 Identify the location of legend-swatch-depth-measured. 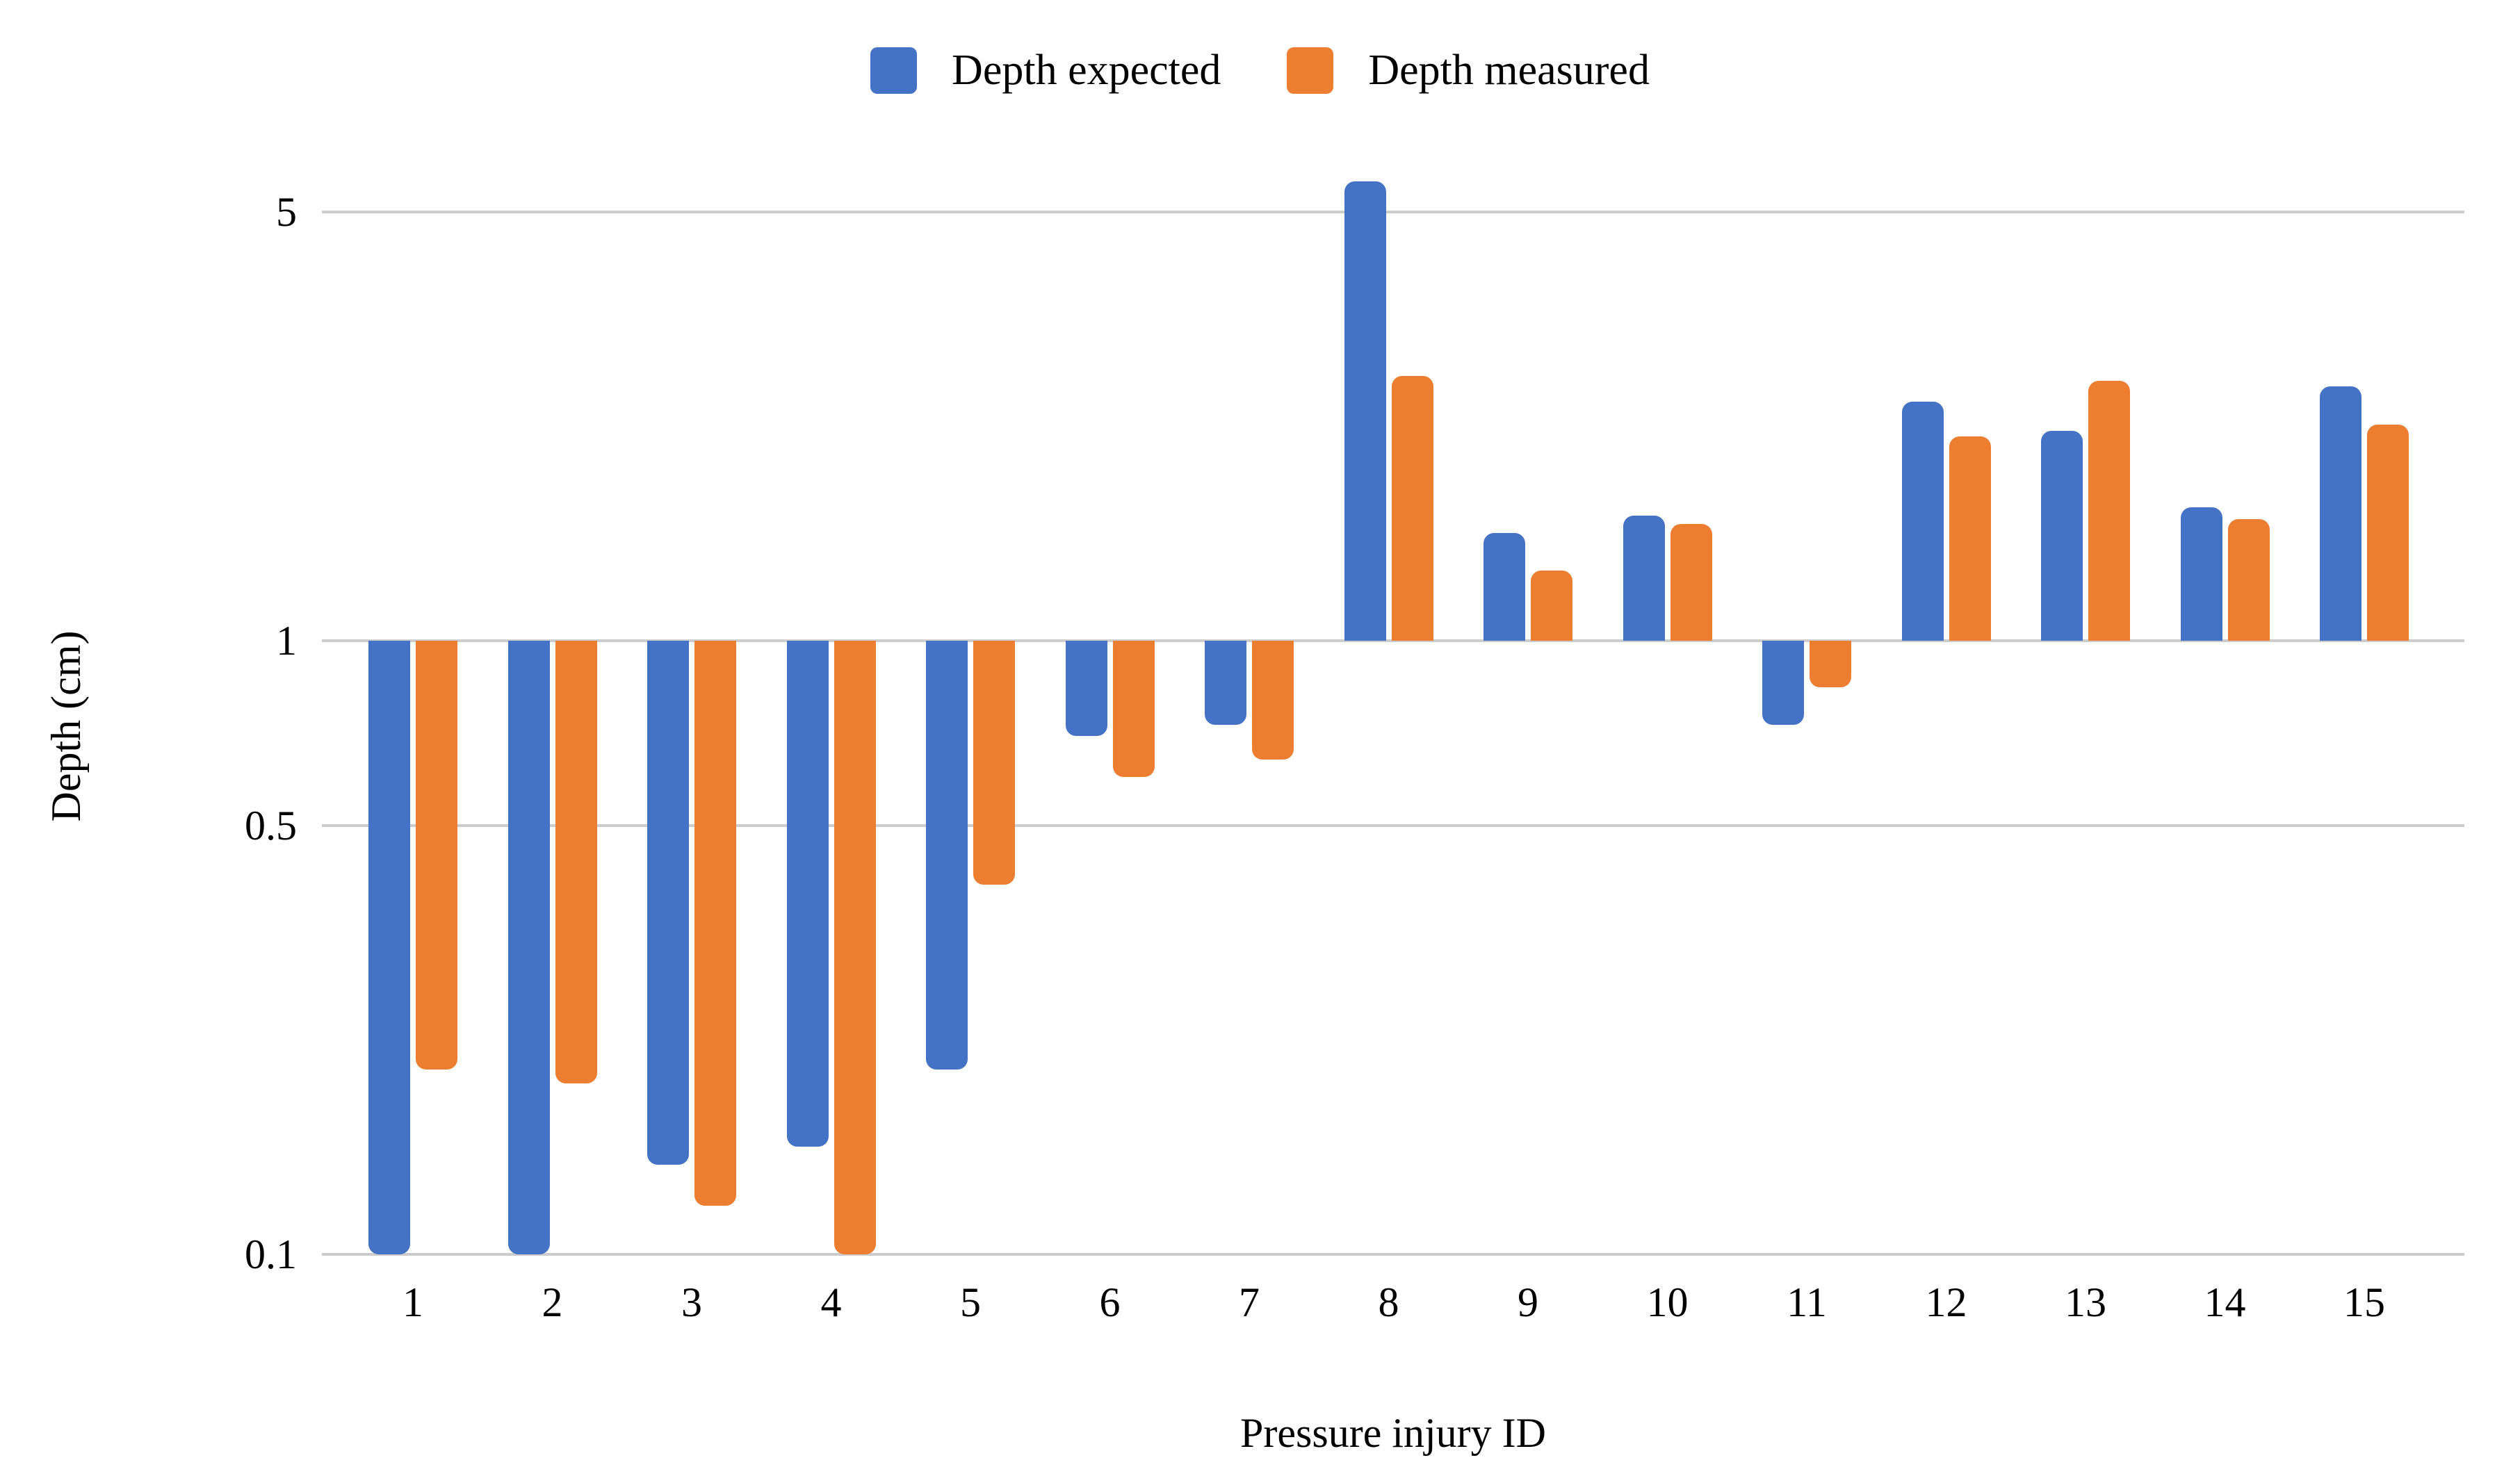
(1310, 70).